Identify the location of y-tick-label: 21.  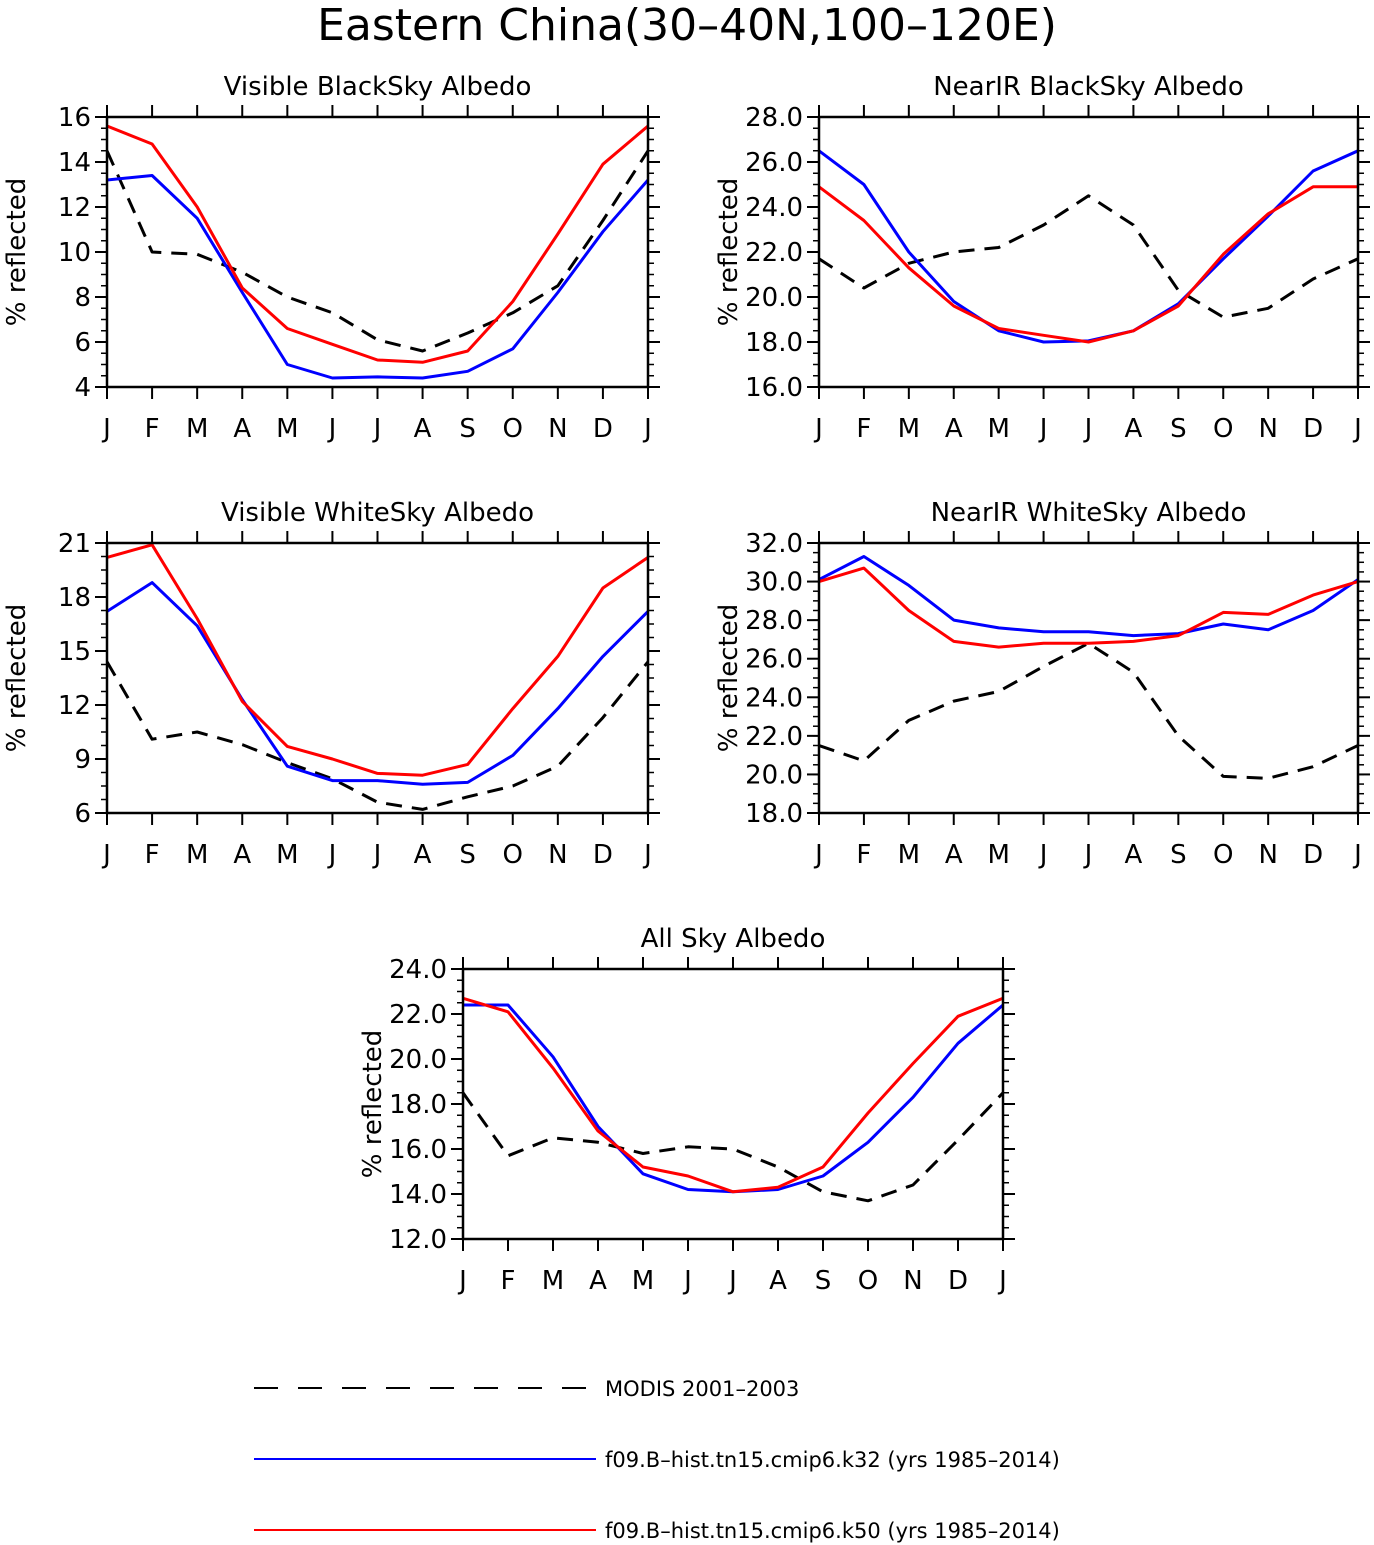
(74, 544).